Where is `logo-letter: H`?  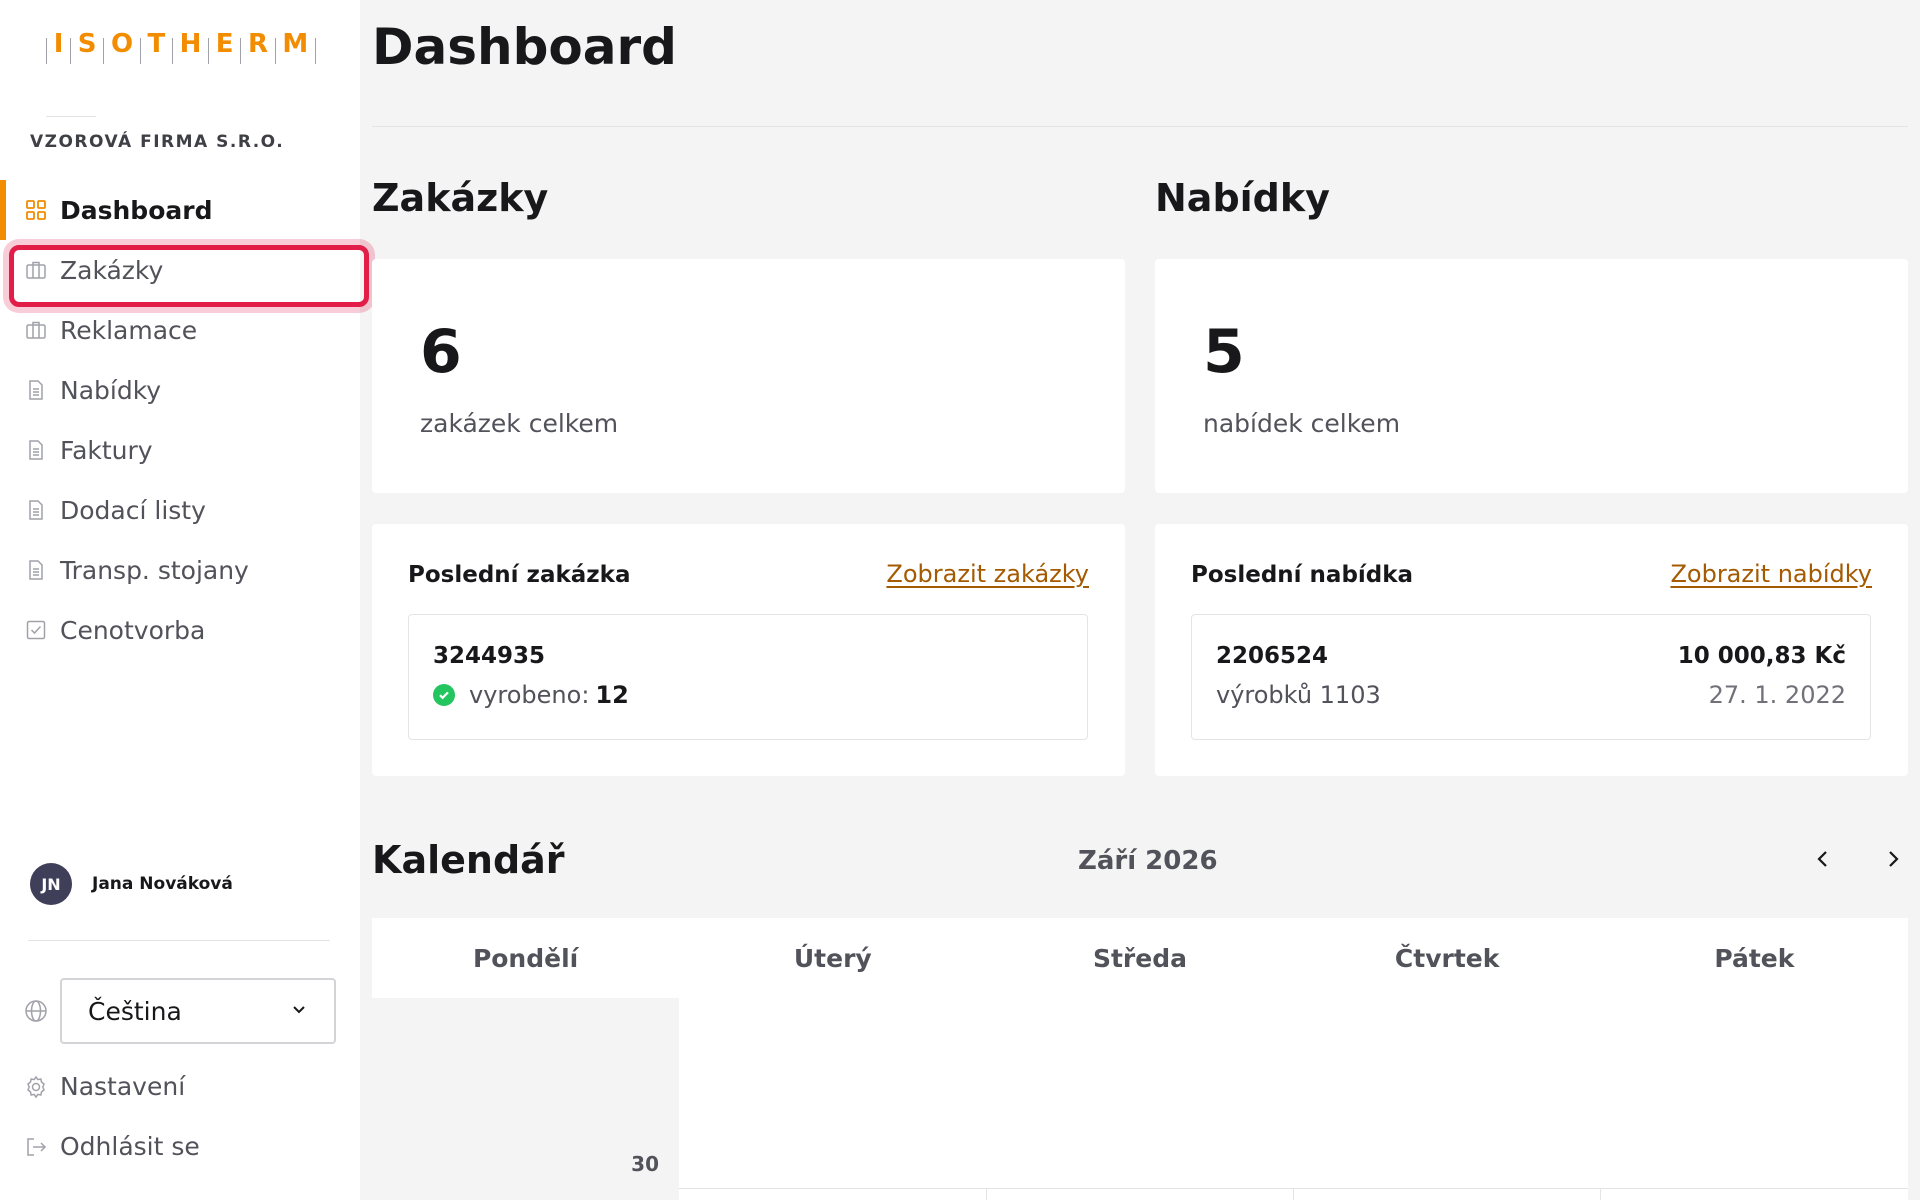
logo-letter: H is located at coordinates (190, 44).